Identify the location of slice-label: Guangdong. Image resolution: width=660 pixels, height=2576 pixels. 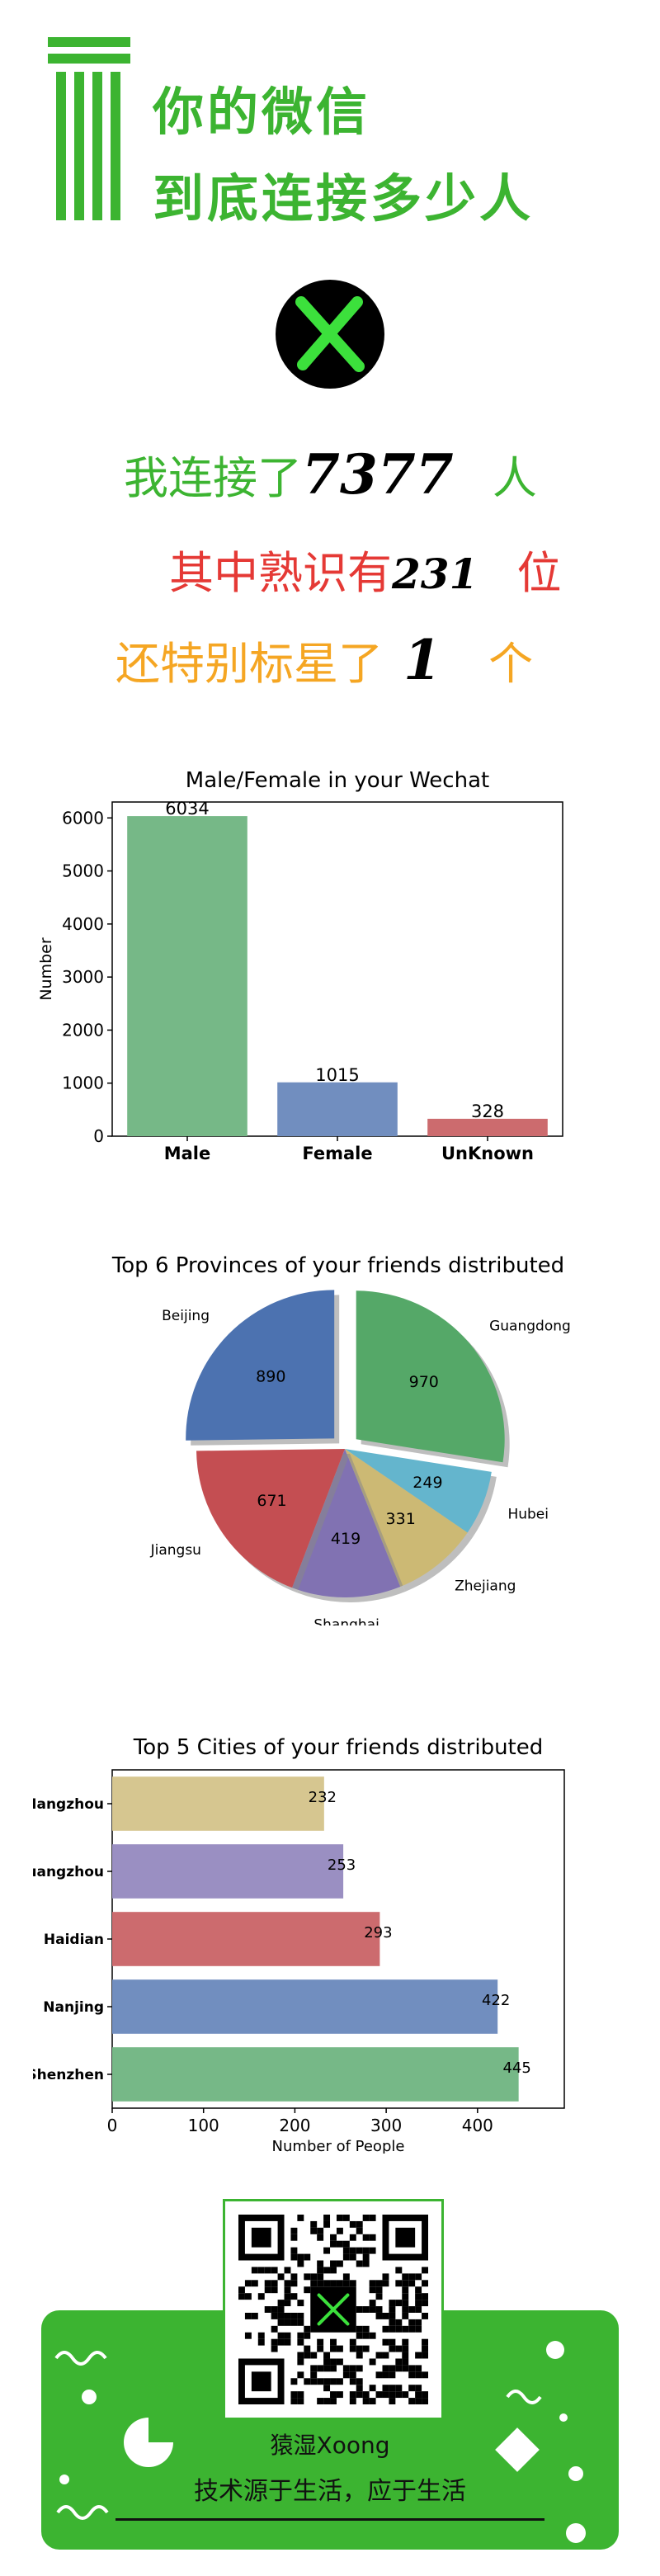
(530, 1326).